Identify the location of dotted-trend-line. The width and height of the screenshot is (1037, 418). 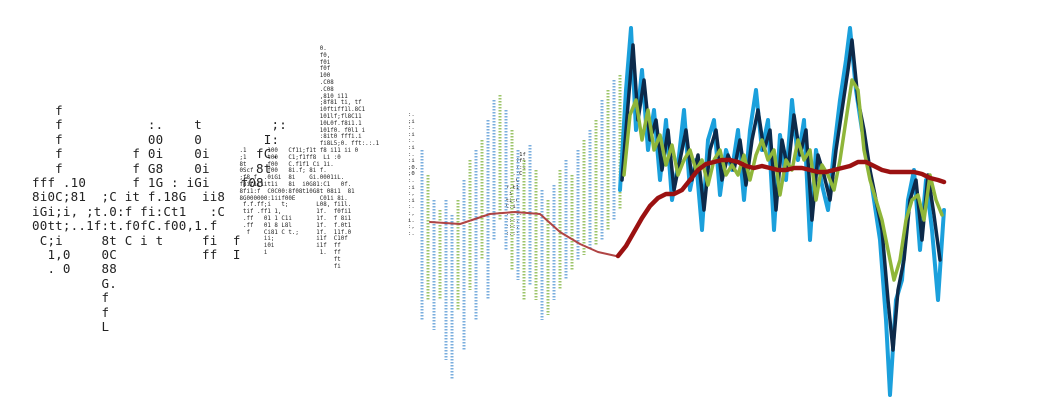
(523, 234).